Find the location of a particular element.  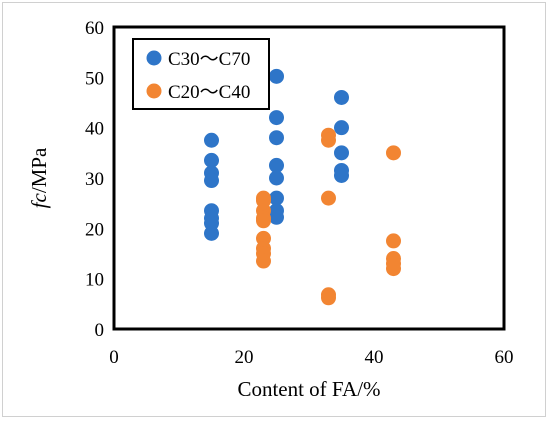

y-tick-label: 40 is located at coordinates (94, 129).